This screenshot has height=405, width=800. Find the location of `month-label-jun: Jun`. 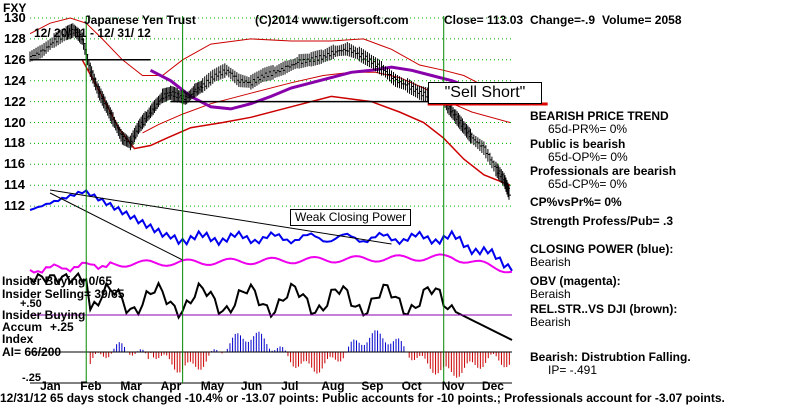

month-label-jun: Jun is located at coordinates (251, 386).